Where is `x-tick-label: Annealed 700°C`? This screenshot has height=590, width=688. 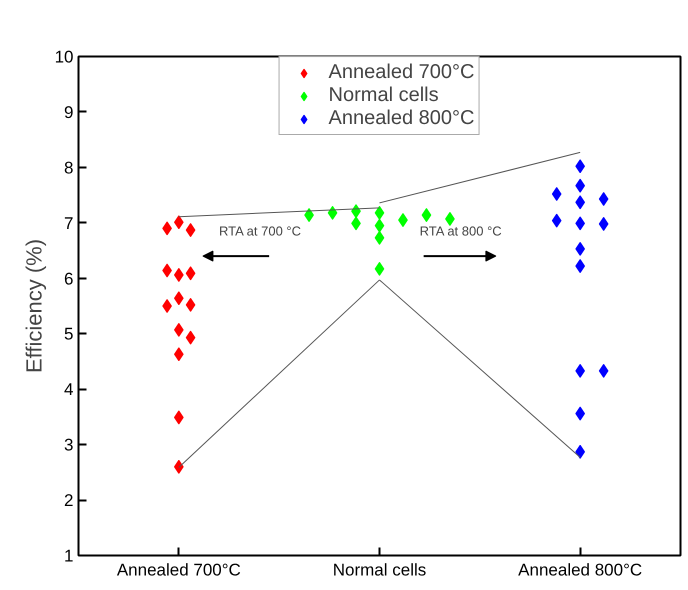
x-tick-label: Annealed 700°C is located at coordinates (178, 570).